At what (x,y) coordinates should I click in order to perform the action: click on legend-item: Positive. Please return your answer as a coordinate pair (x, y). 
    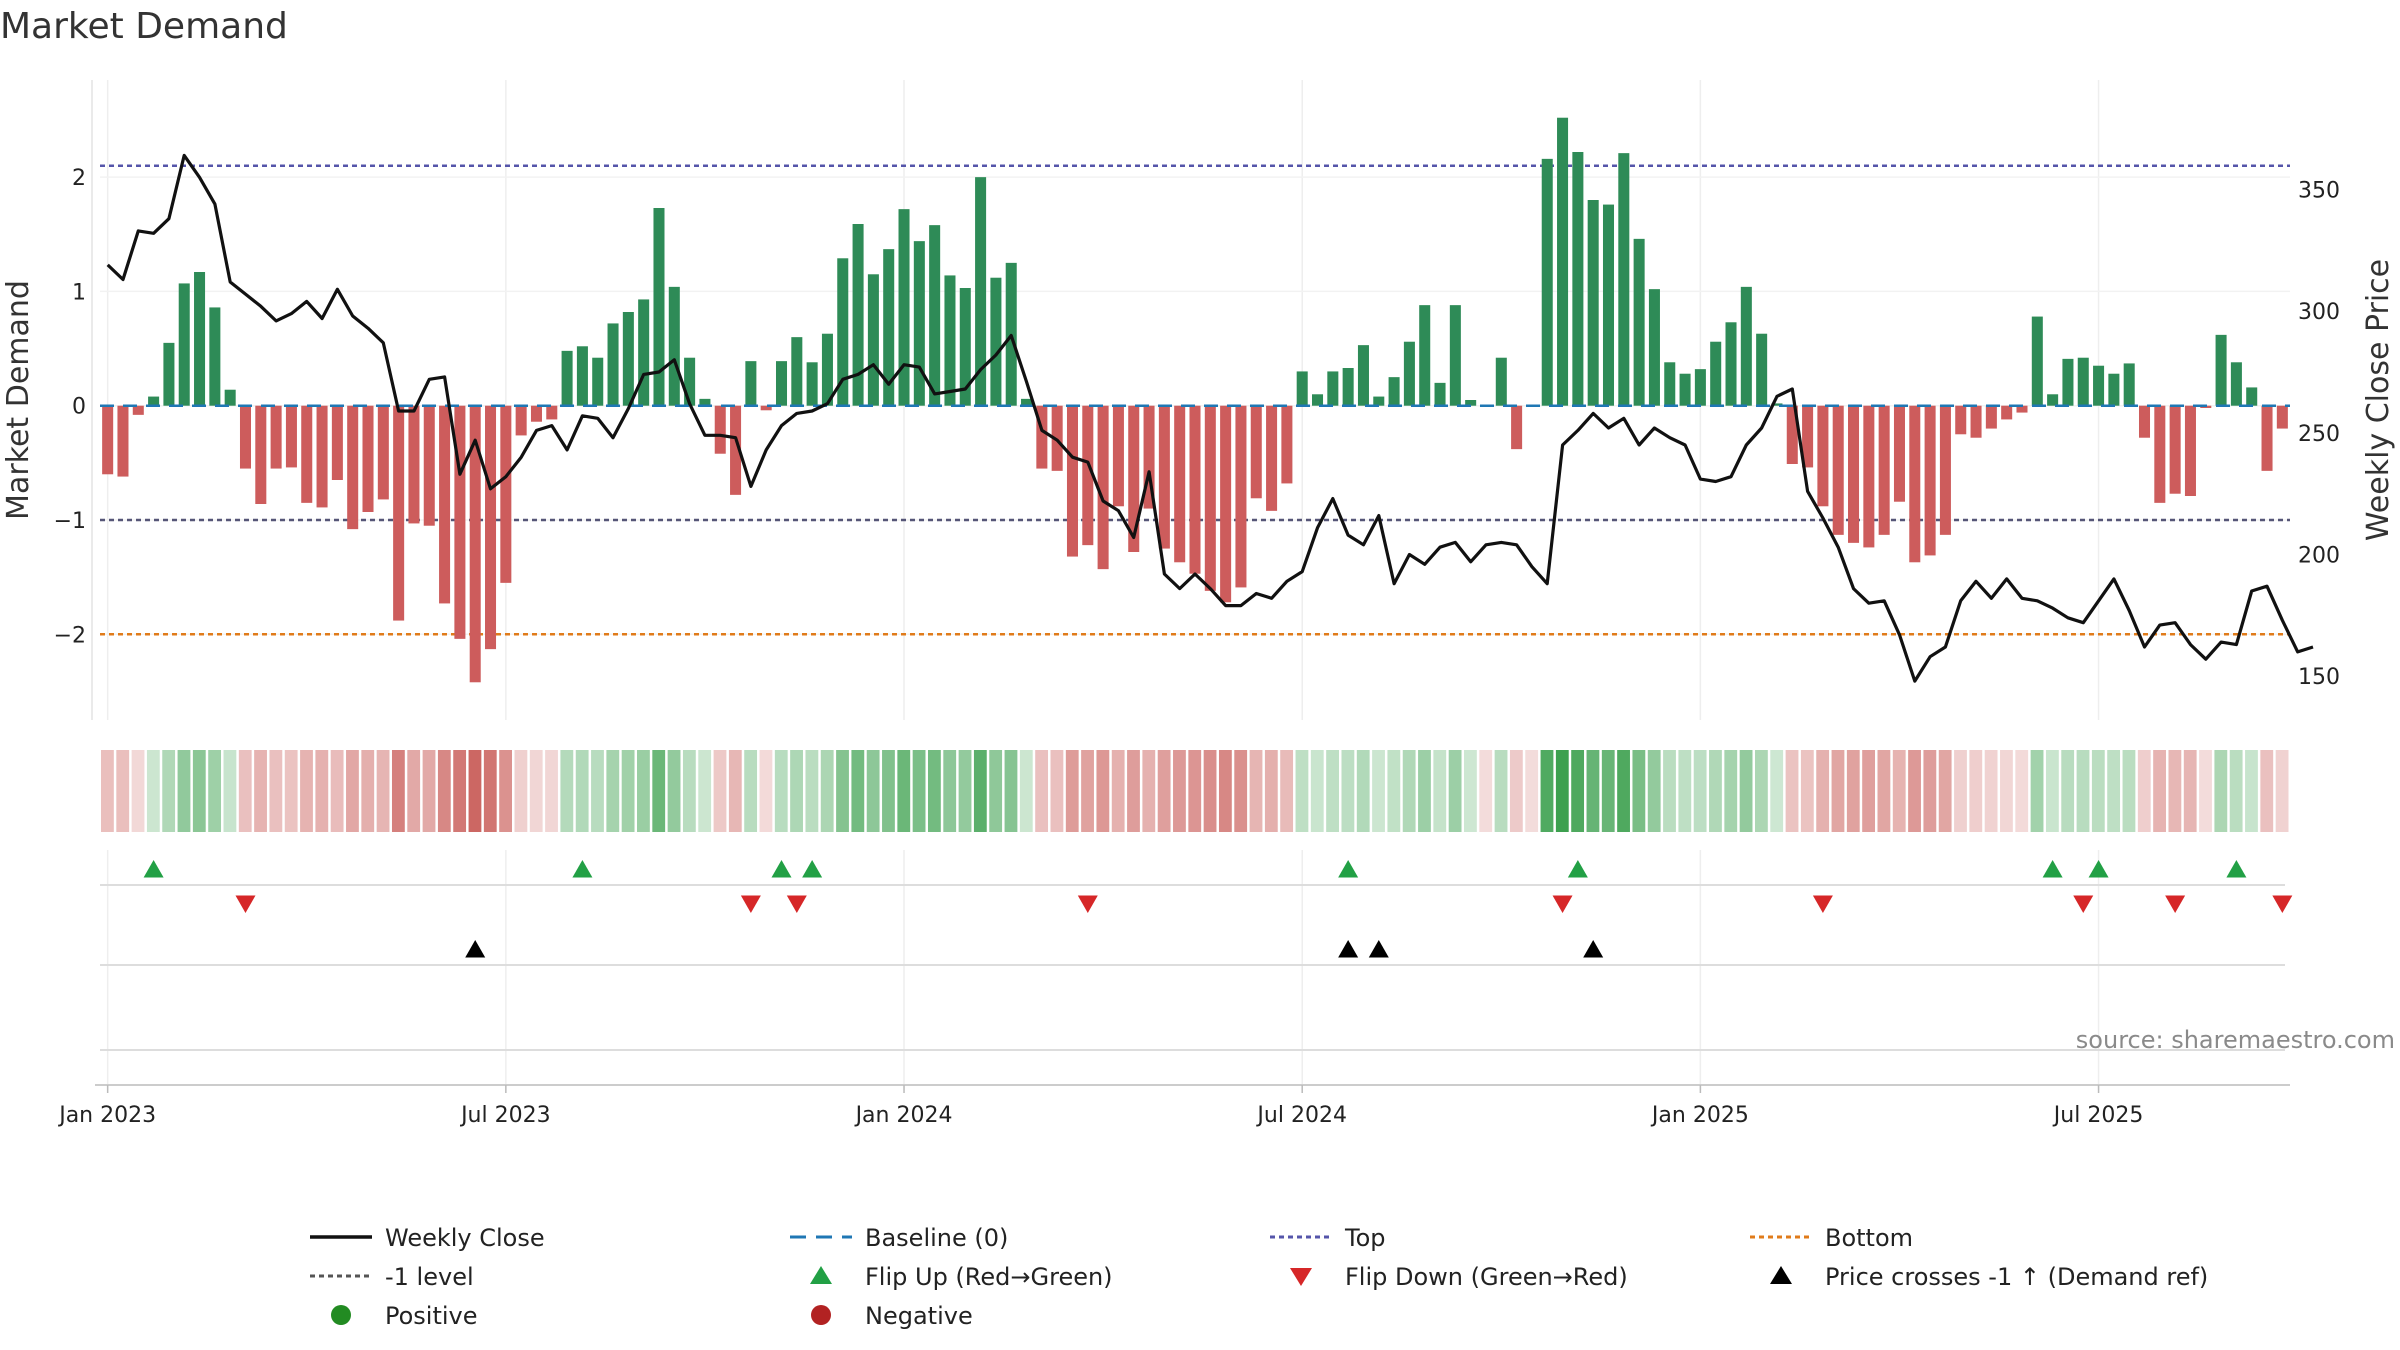
    Looking at the image, I should click on (404, 1316).